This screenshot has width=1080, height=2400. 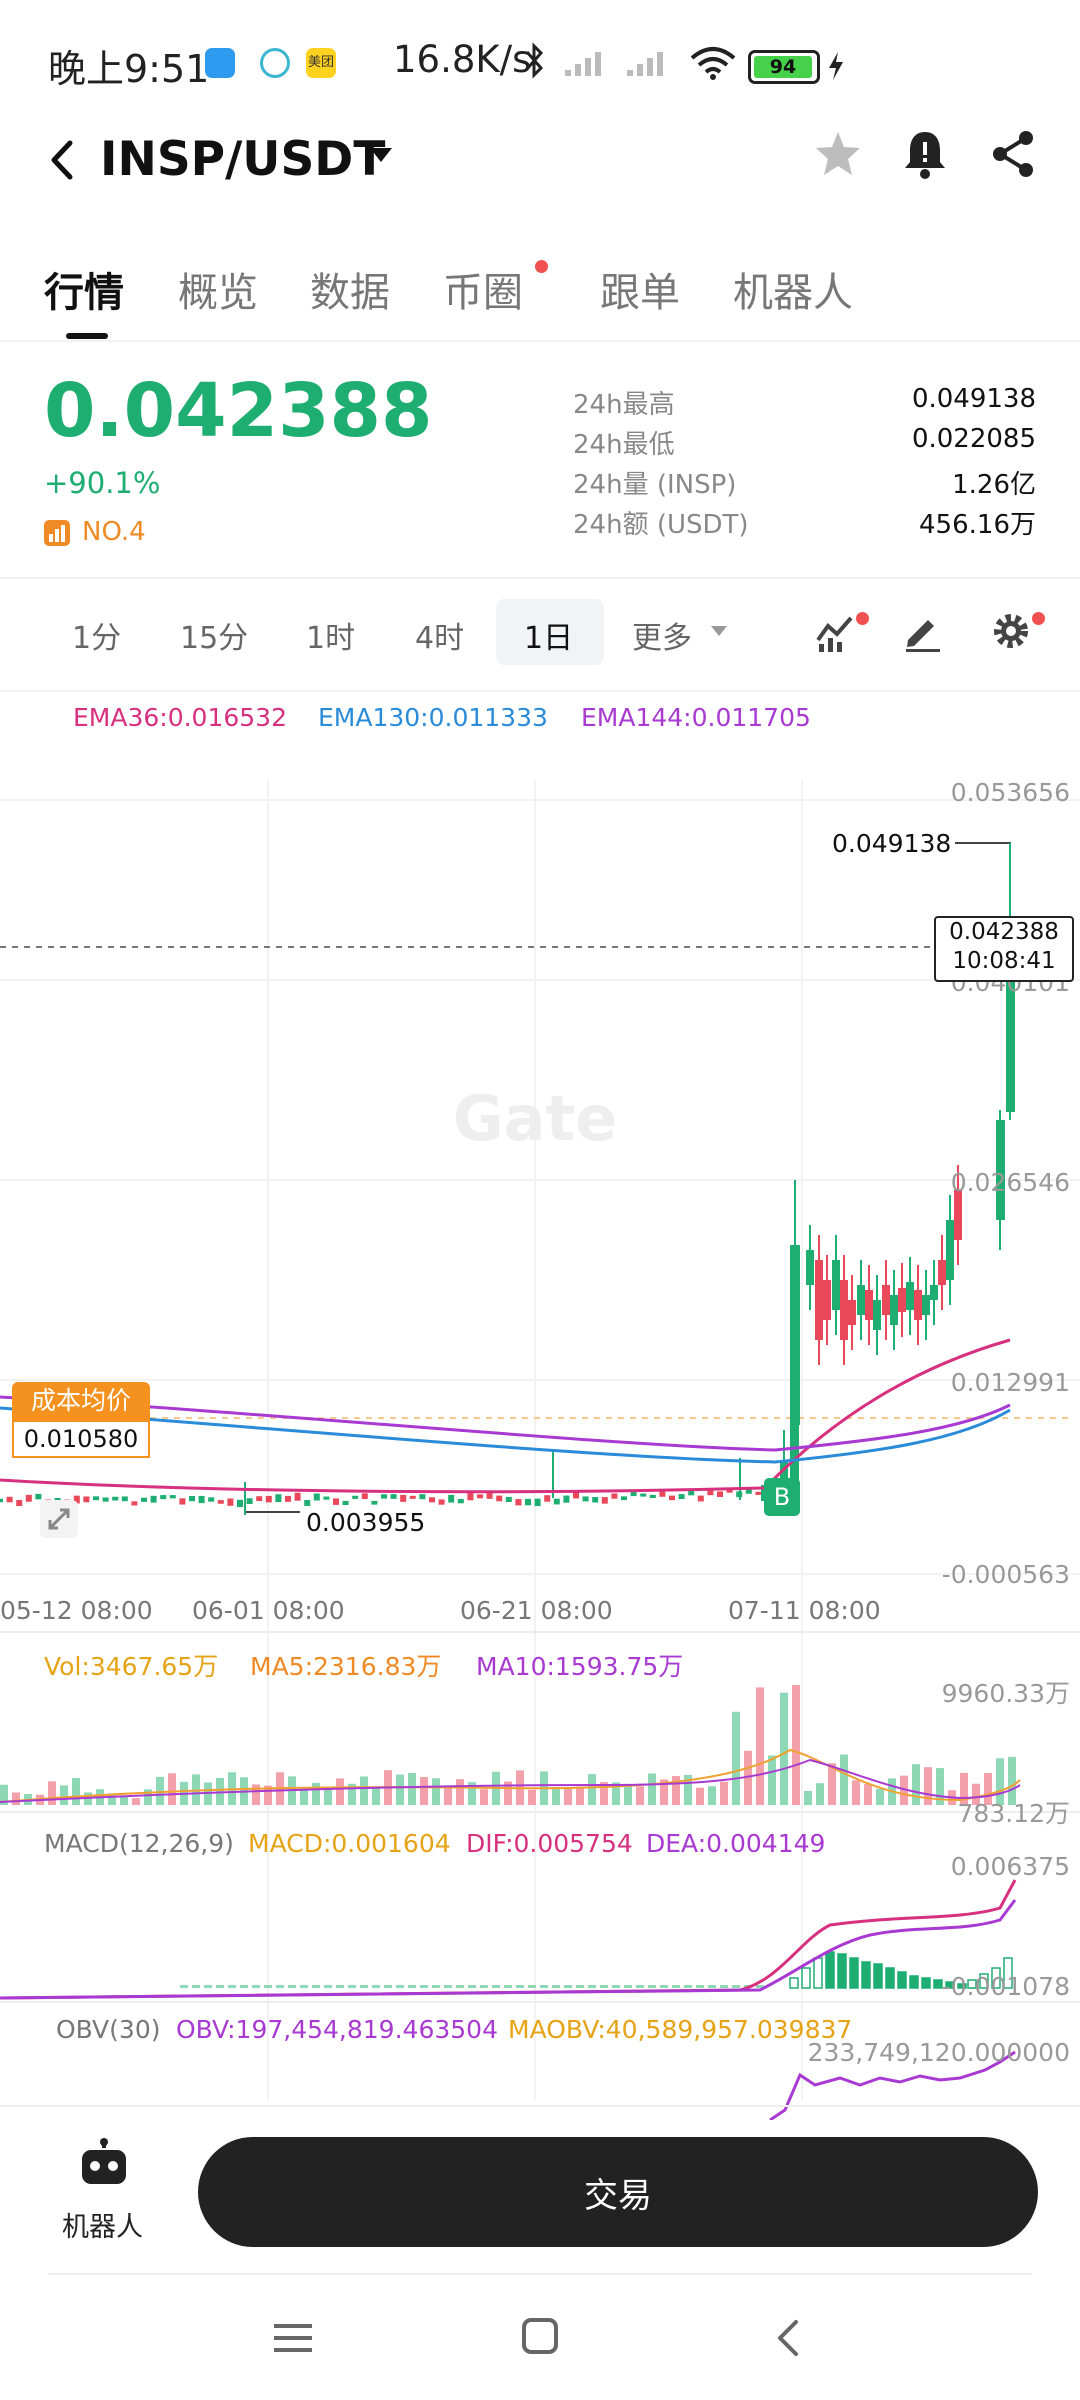 I want to click on tab-active-indicator, so click(x=87, y=336).